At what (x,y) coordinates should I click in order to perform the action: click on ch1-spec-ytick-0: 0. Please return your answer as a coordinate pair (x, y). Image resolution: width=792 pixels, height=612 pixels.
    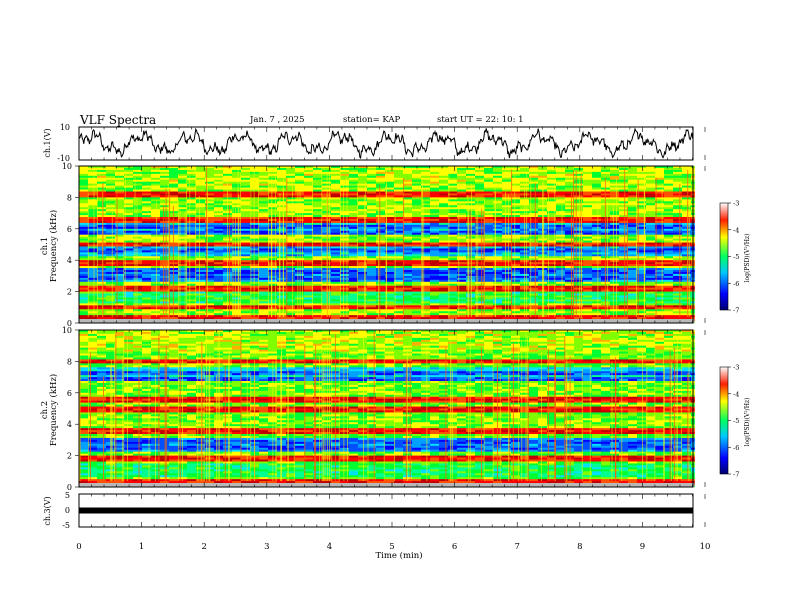
    Looking at the image, I should click on (69, 323).